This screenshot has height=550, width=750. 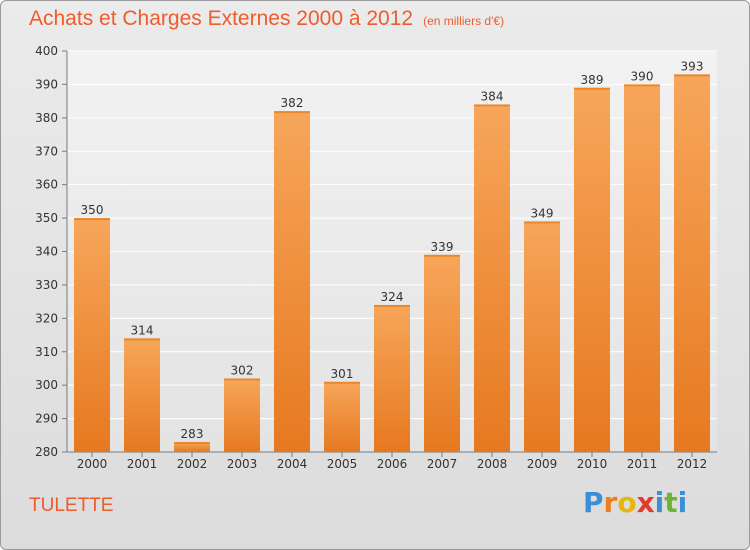 What do you see at coordinates (645, 502) in the screenshot?
I see `logo-letter: x` at bounding box center [645, 502].